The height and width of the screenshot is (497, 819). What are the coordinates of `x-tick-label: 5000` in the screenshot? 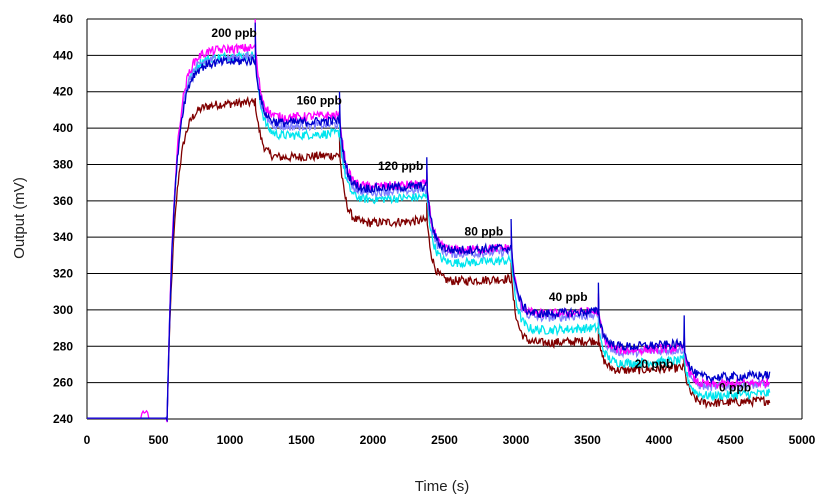 It's located at (802, 440).